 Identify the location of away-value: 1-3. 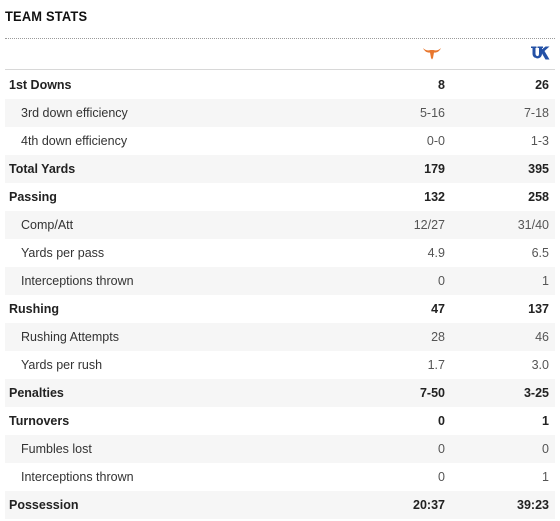
(539, 141).